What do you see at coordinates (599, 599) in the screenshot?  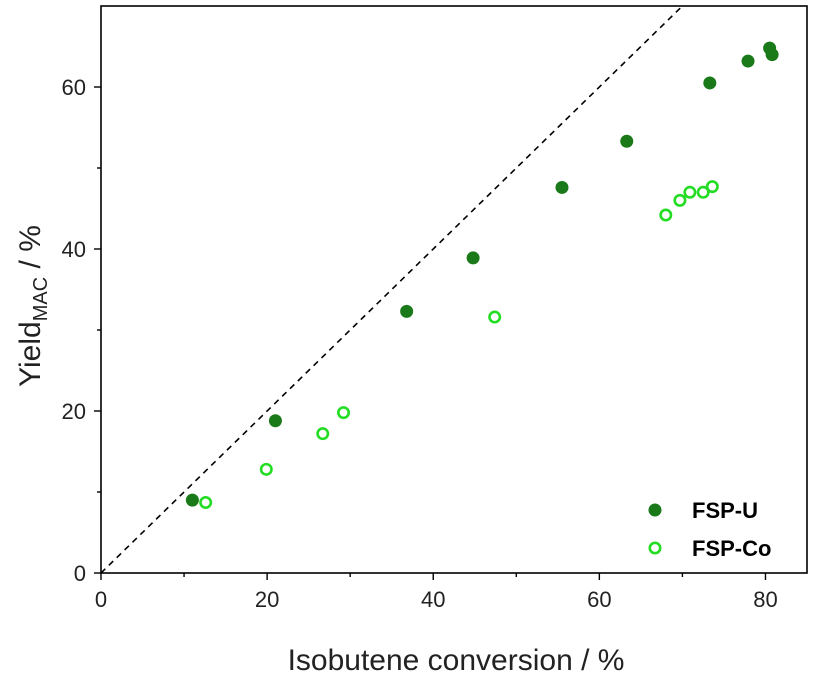 I see `x-tick-label: 60` at bounding box center [599, 599].